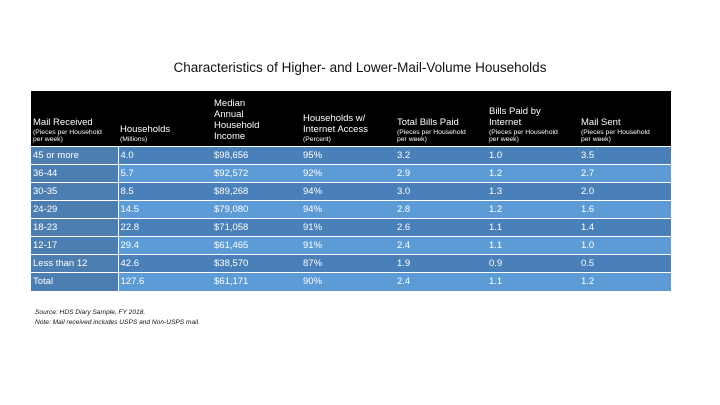  I want to click on table-cell: 45 or more, so click(75, 155).